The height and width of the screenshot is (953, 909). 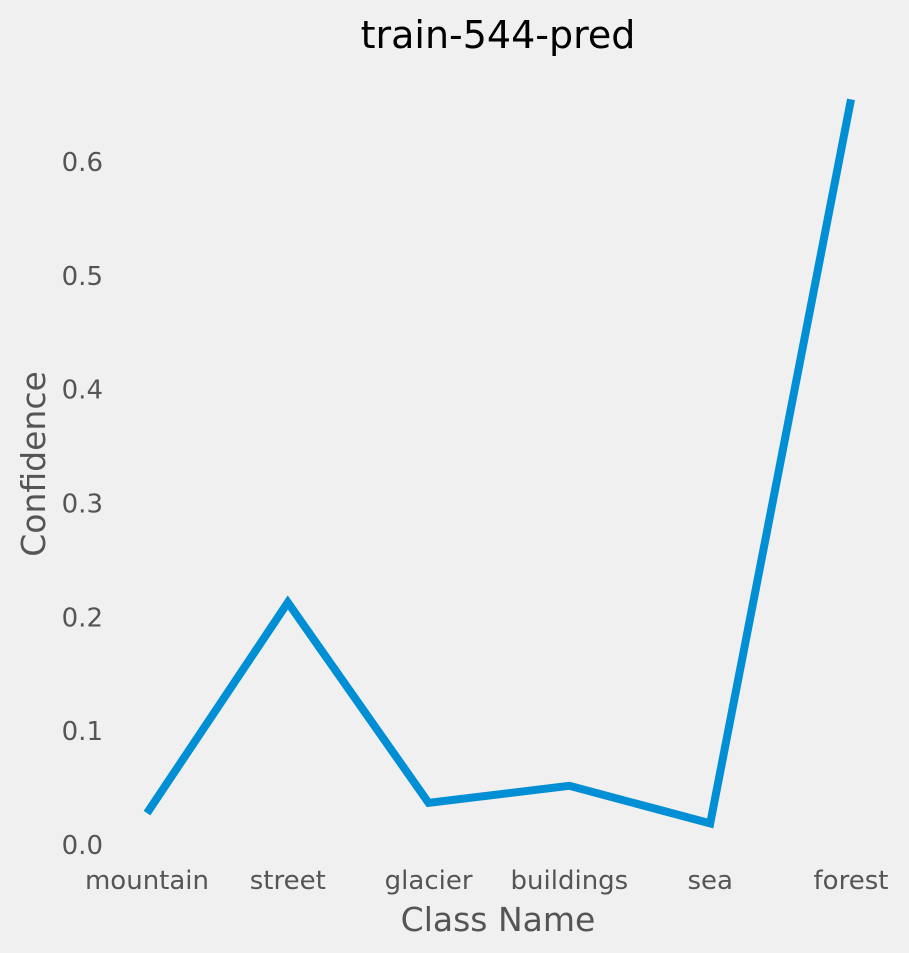 I want to click on x-tick-label: forest, so click(x=851, y=881).